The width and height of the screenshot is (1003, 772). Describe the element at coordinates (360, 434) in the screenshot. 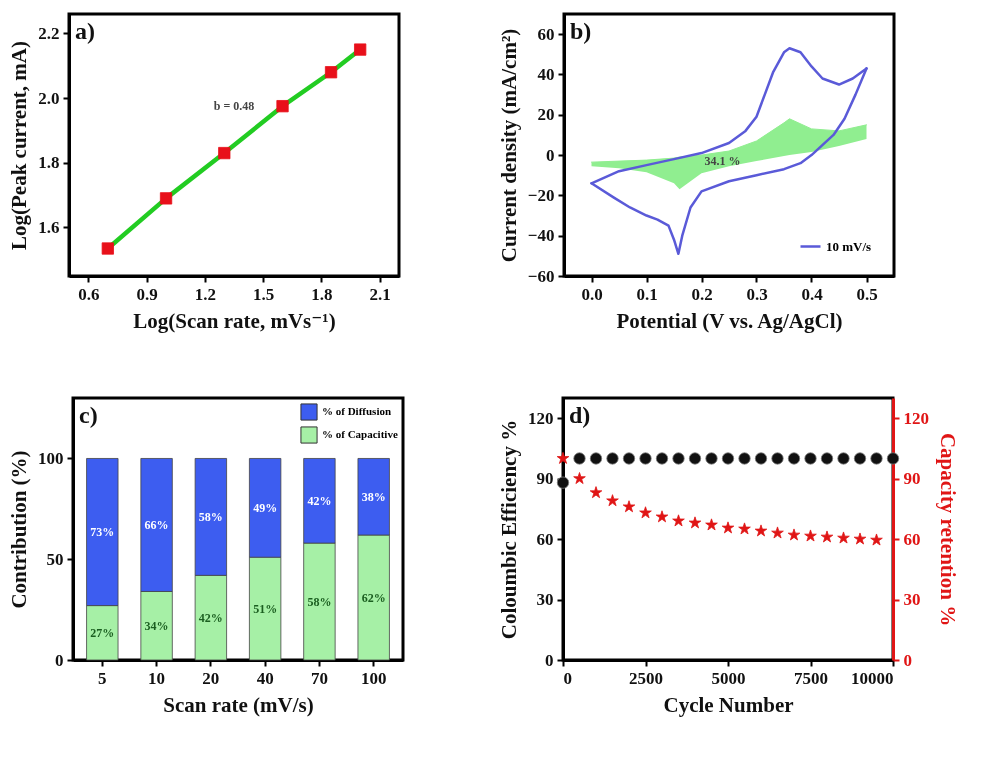

I see `legend-label: % of Capacitive` at that location.